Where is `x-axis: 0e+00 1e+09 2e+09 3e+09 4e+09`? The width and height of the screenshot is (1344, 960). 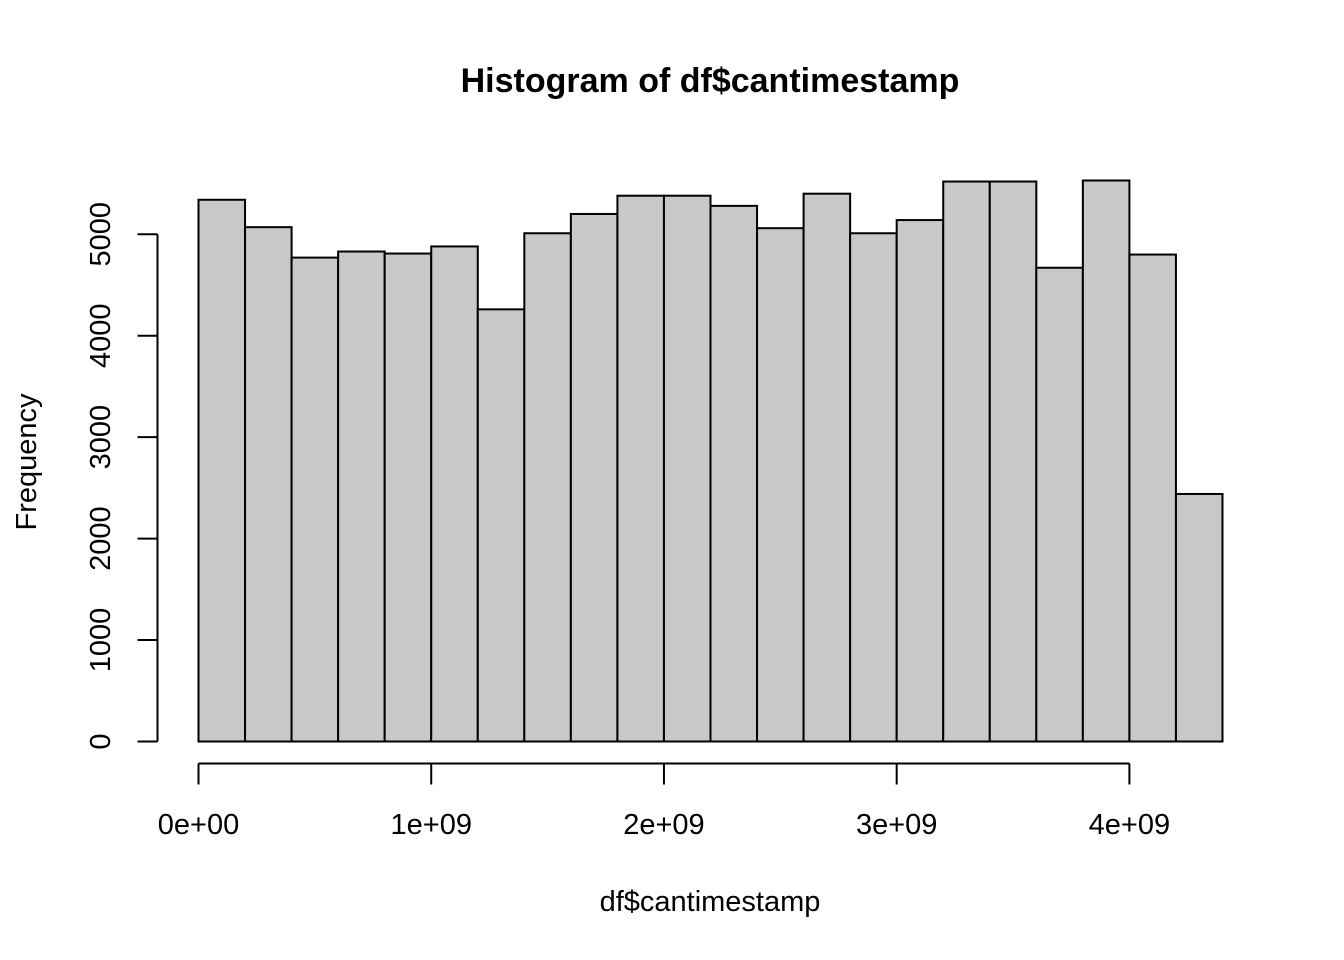
x-axis: 0e+00 1e+09 2e+09 3e+09 4e+09 is located at coordinates (664, 801).